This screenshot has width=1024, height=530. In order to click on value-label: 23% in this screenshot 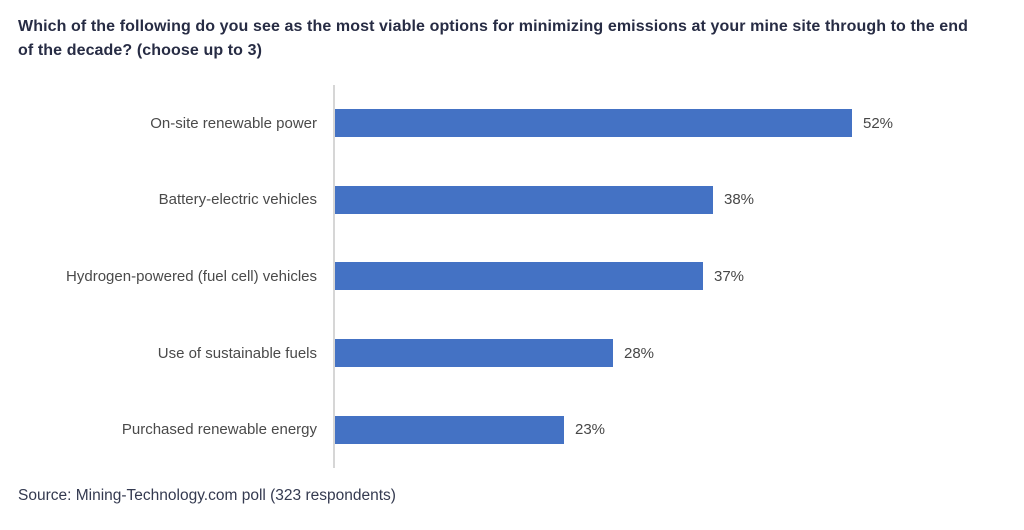, I will do `click(590, 430)`.